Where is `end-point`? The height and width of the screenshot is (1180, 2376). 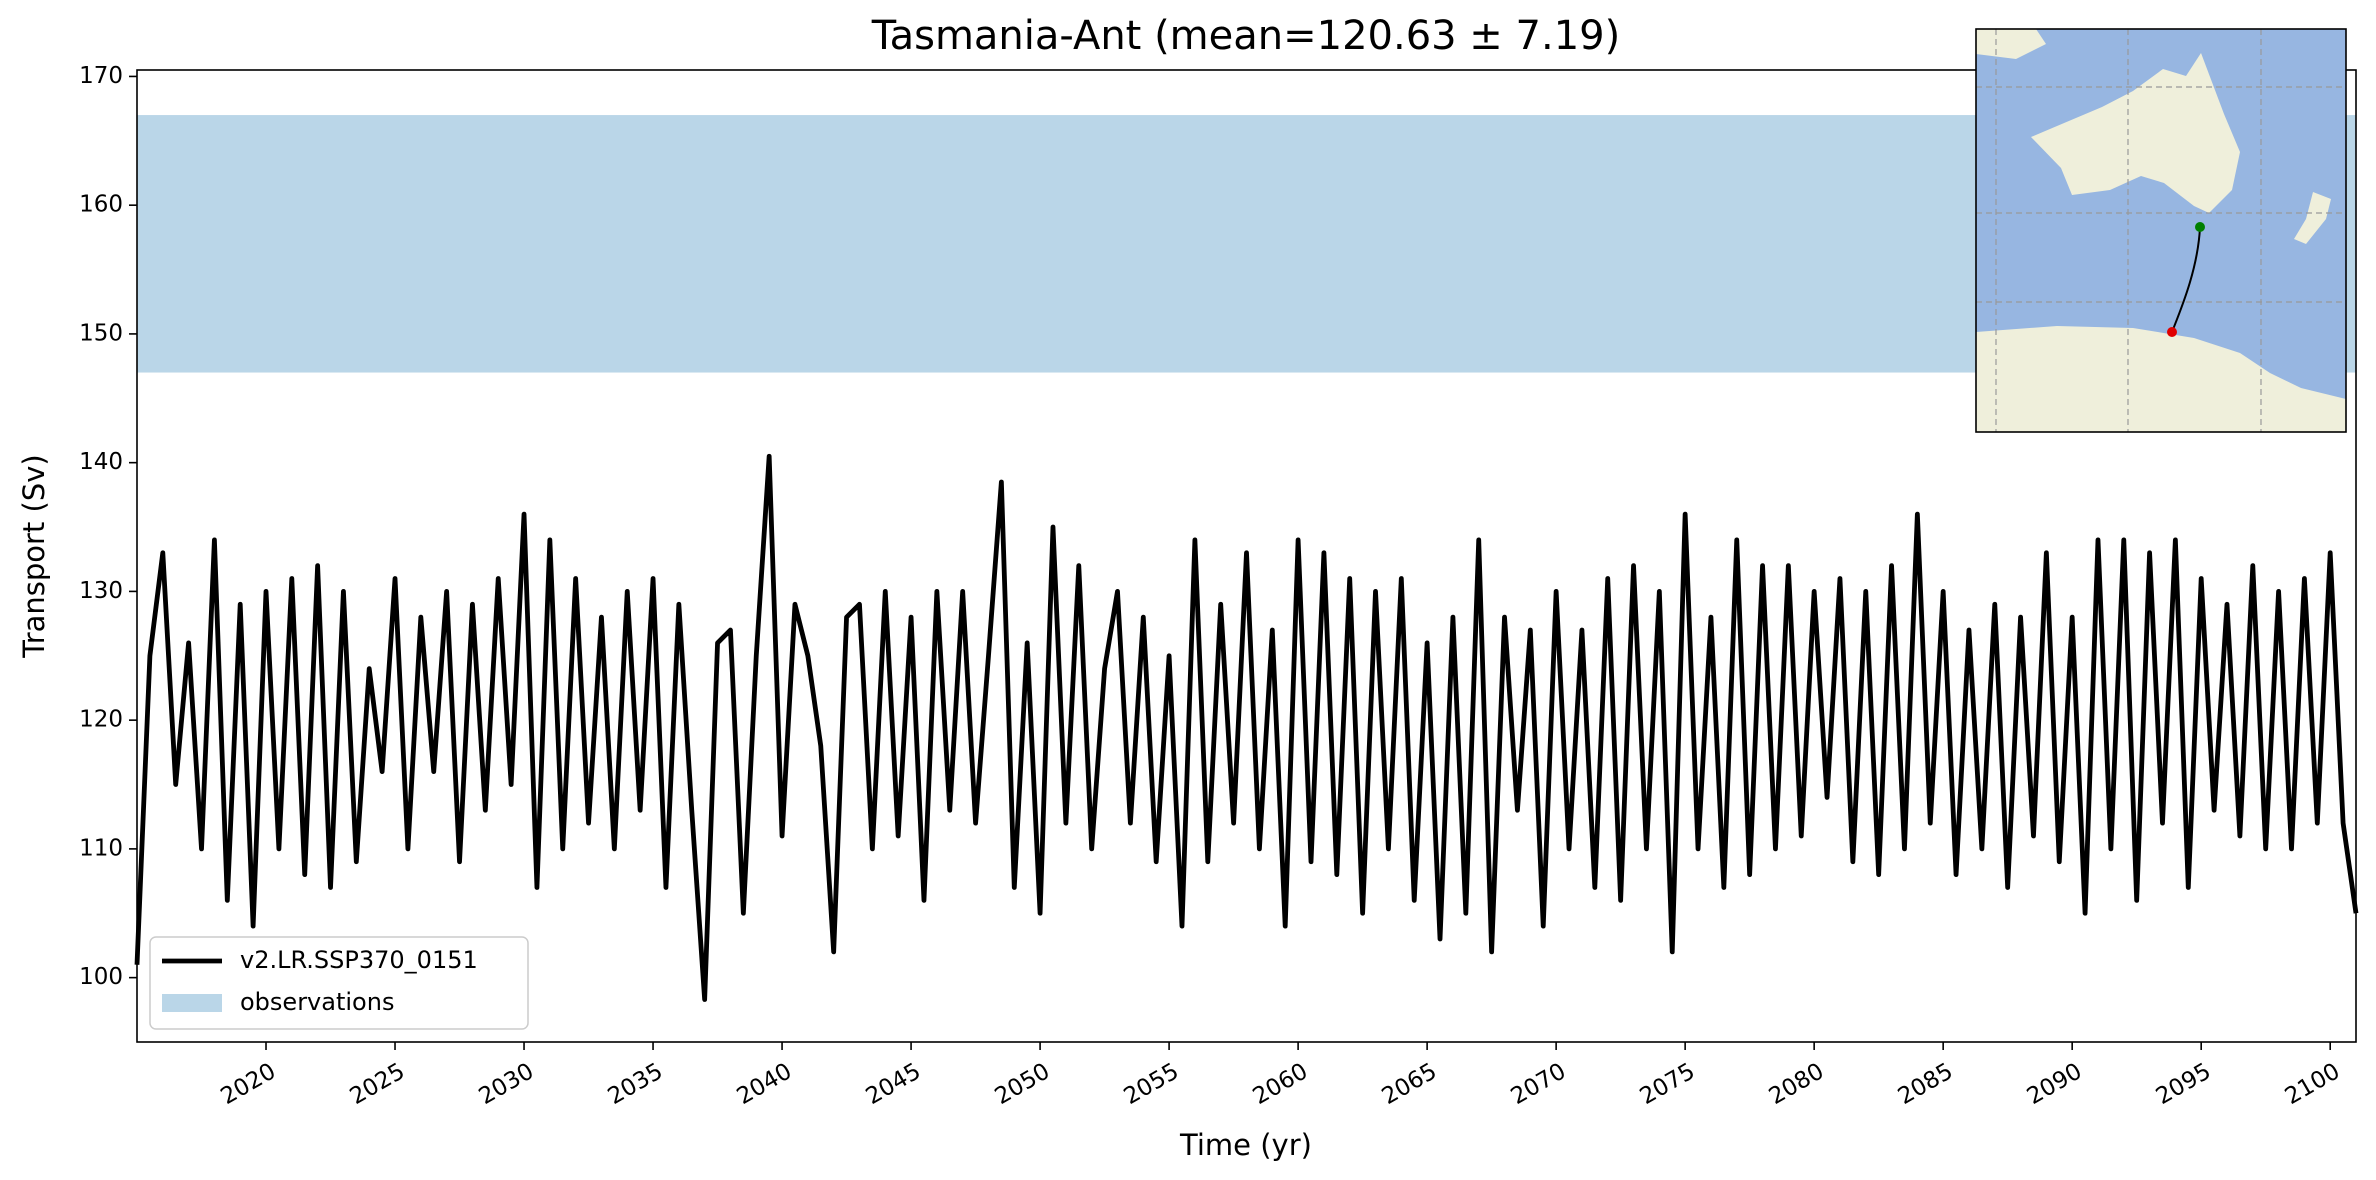
end-point is located at coordinates (2172, 332).